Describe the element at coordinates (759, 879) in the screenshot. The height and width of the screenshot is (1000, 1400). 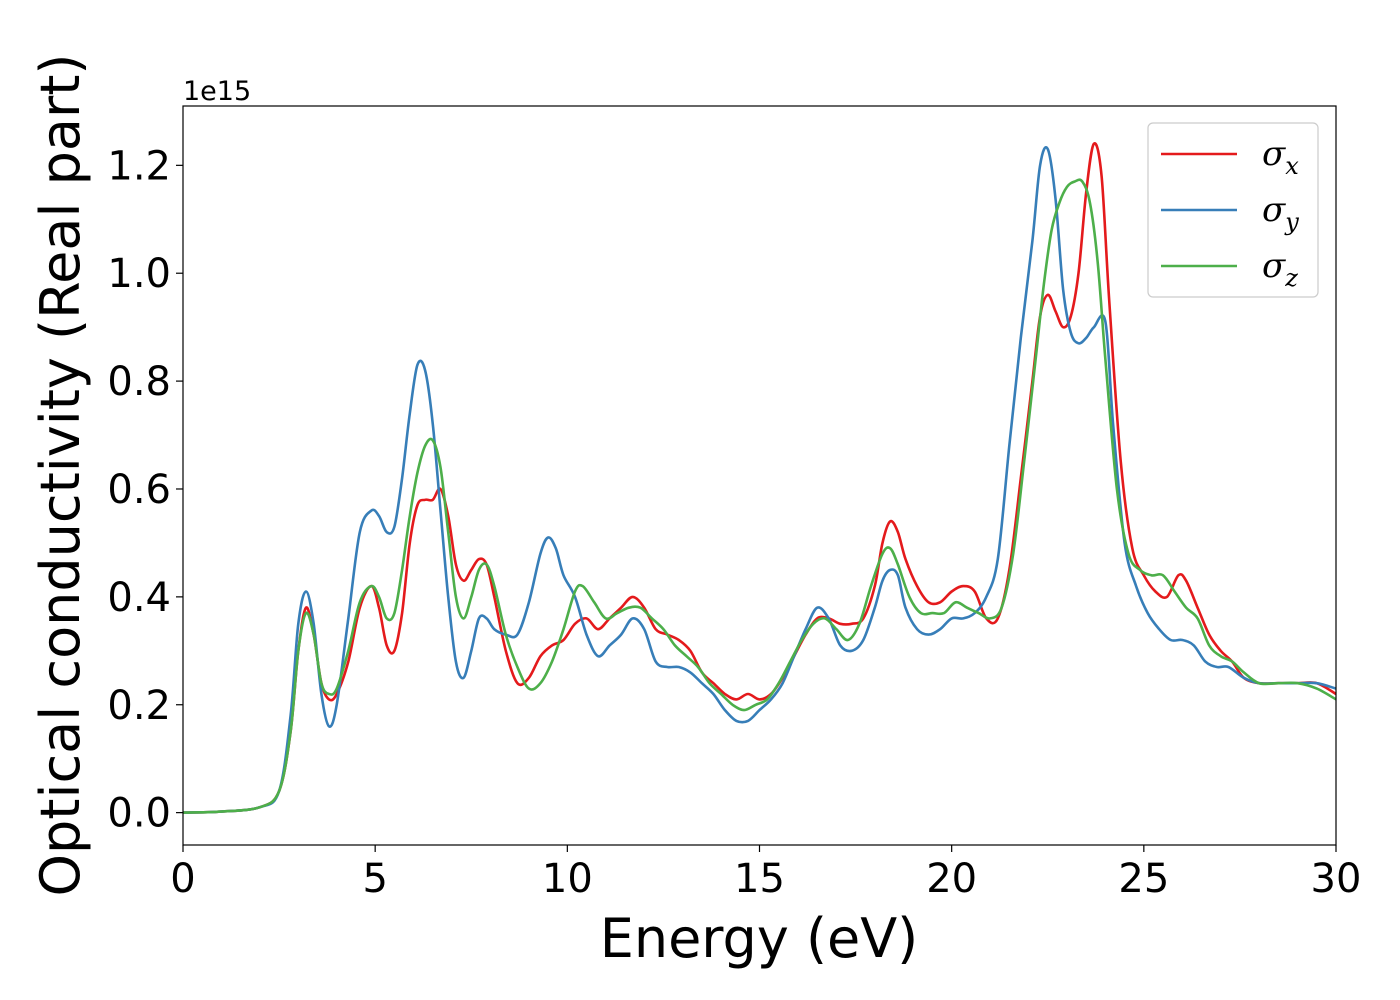
I see `x-tick-label: 15` at that location.